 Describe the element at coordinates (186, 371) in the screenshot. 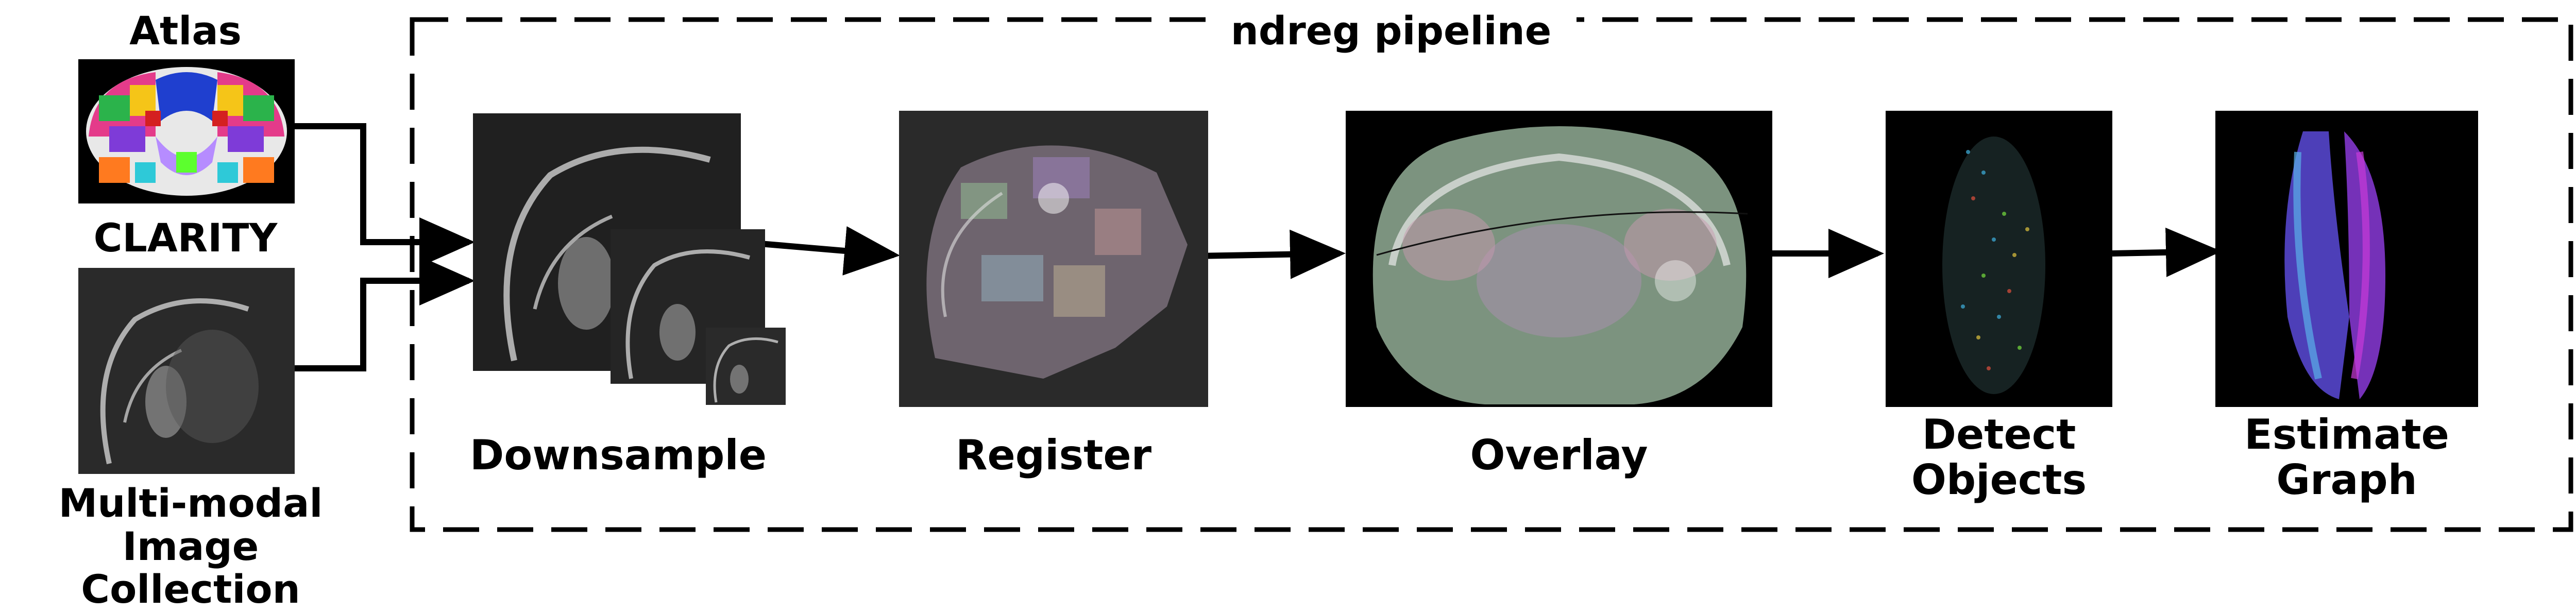

I see `clarity-image` at that location.